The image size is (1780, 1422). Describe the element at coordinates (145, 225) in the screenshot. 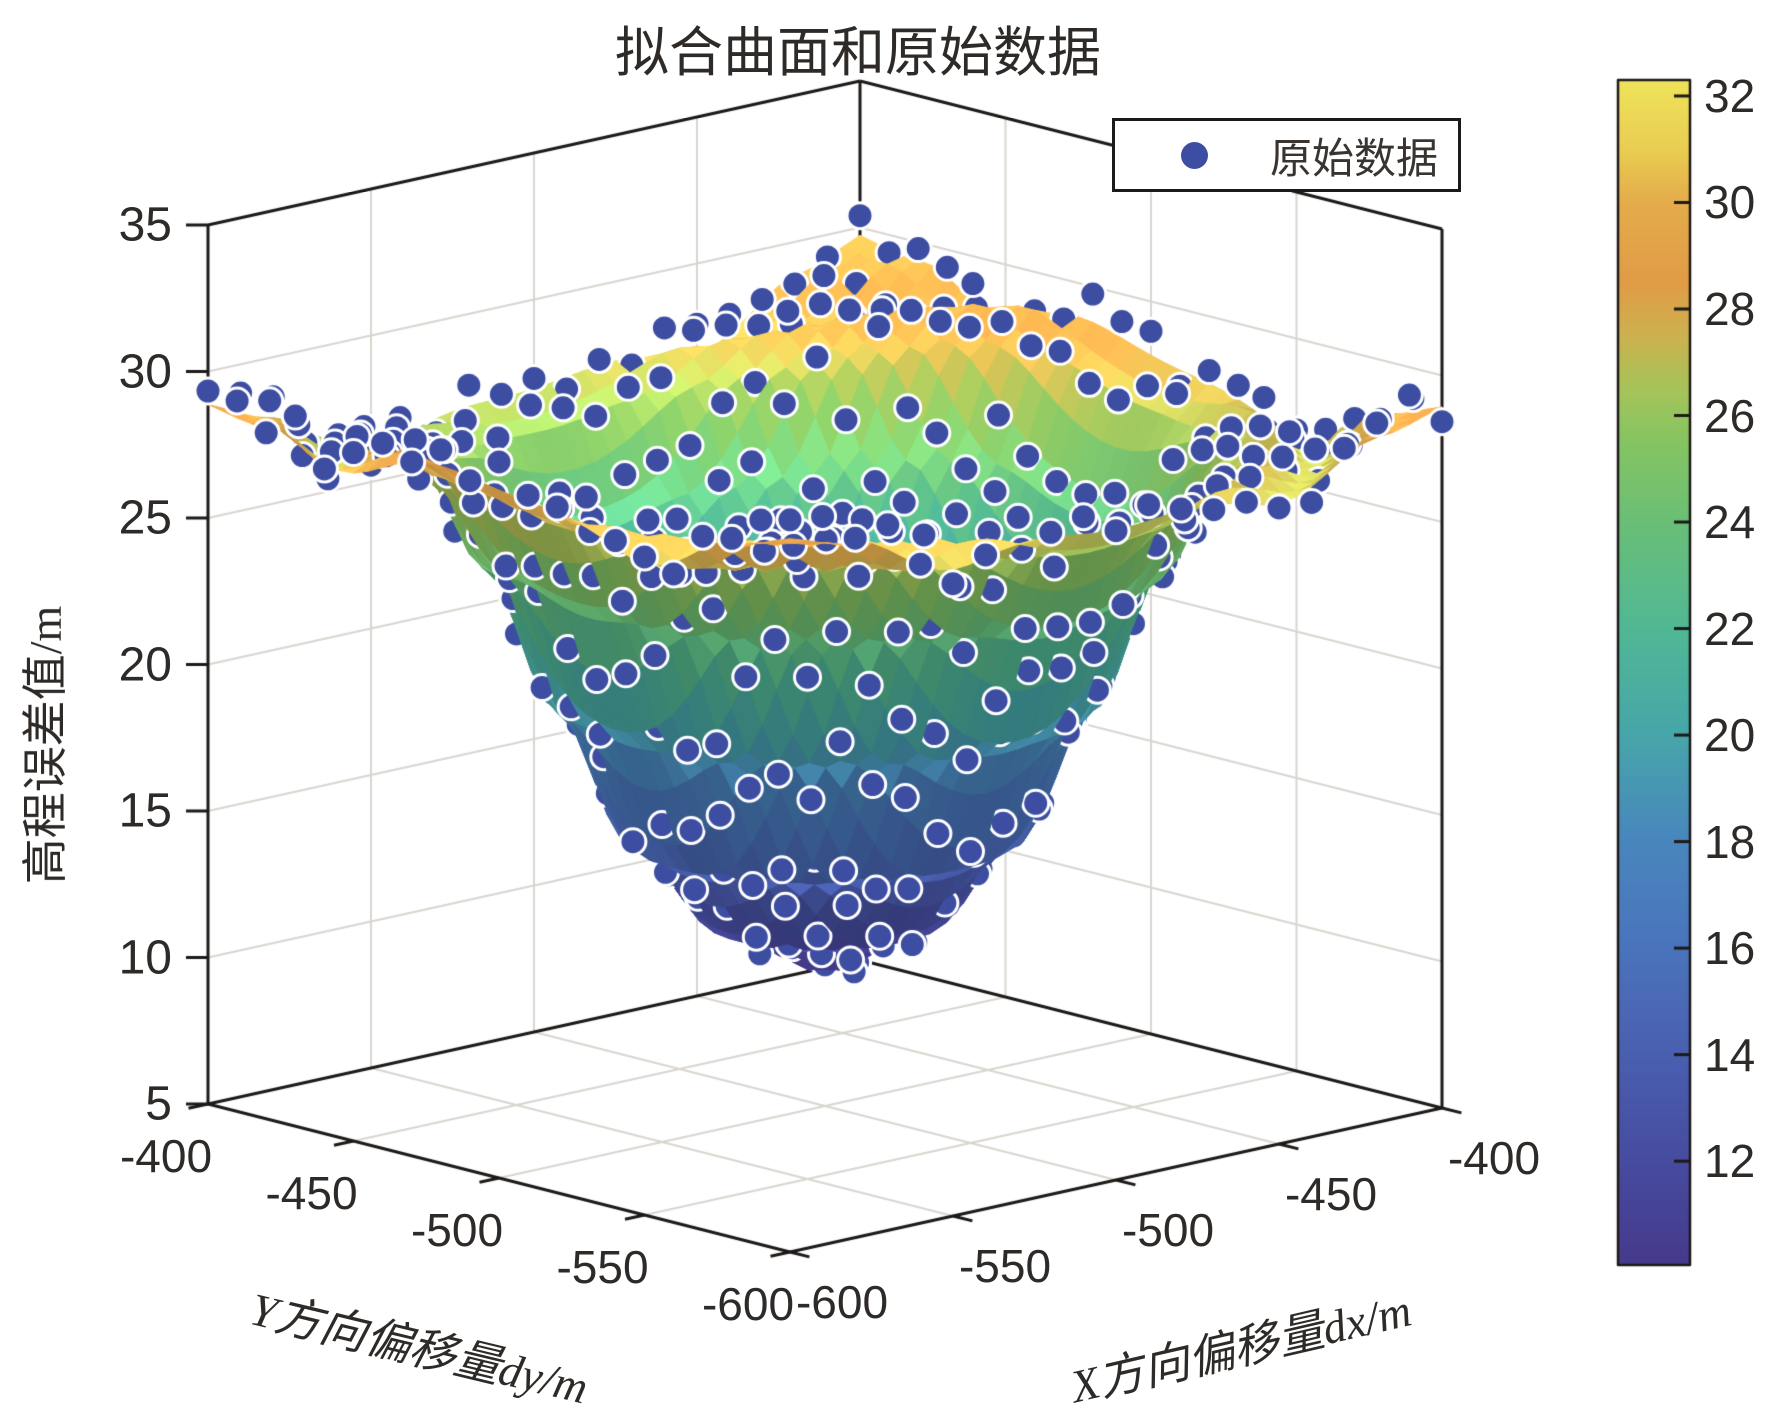

I see `z-tick-label: 35` at that location.